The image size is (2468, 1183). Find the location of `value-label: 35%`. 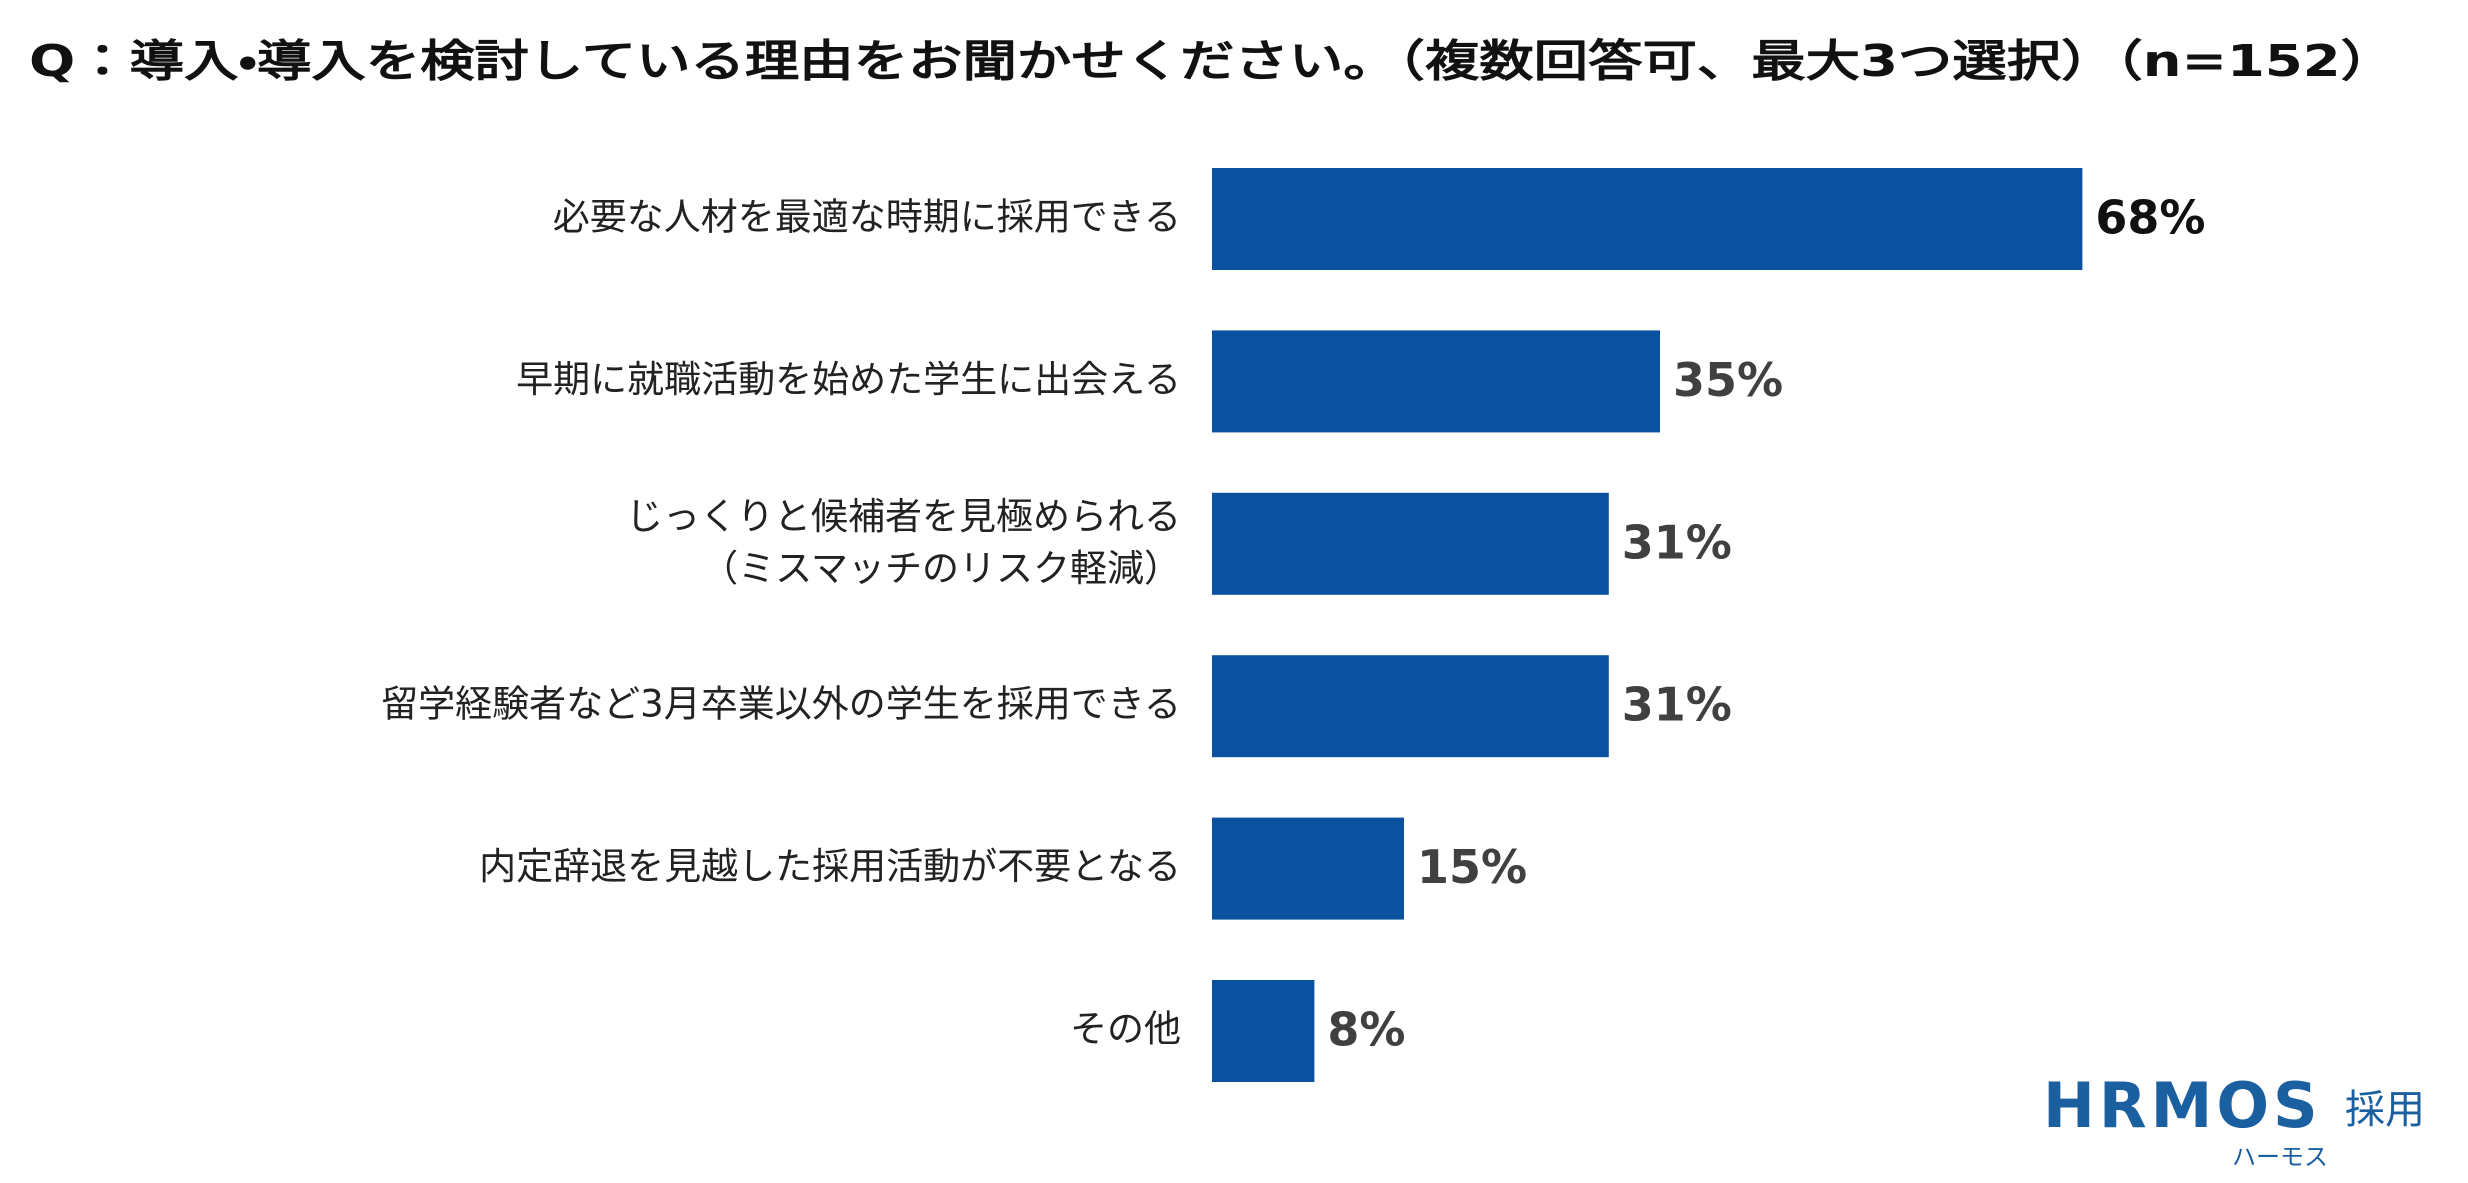

value-label: 35% is located at coordinates (1728, 380).